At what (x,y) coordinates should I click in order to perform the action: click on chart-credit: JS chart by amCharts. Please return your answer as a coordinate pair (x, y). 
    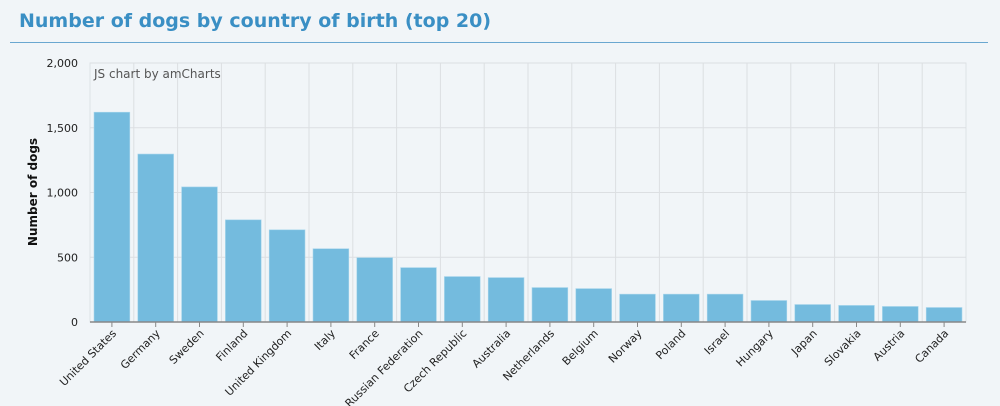
    Looking at the image, I should click on (157, 74).